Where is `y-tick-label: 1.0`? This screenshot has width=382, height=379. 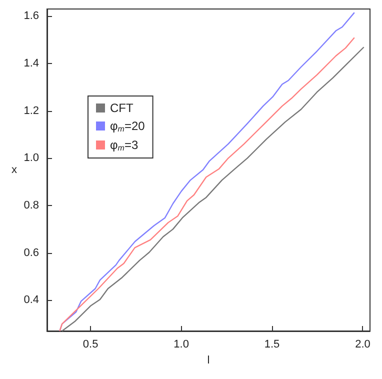
y-tick-label: 1.0 is located at coordinates (31, 158).